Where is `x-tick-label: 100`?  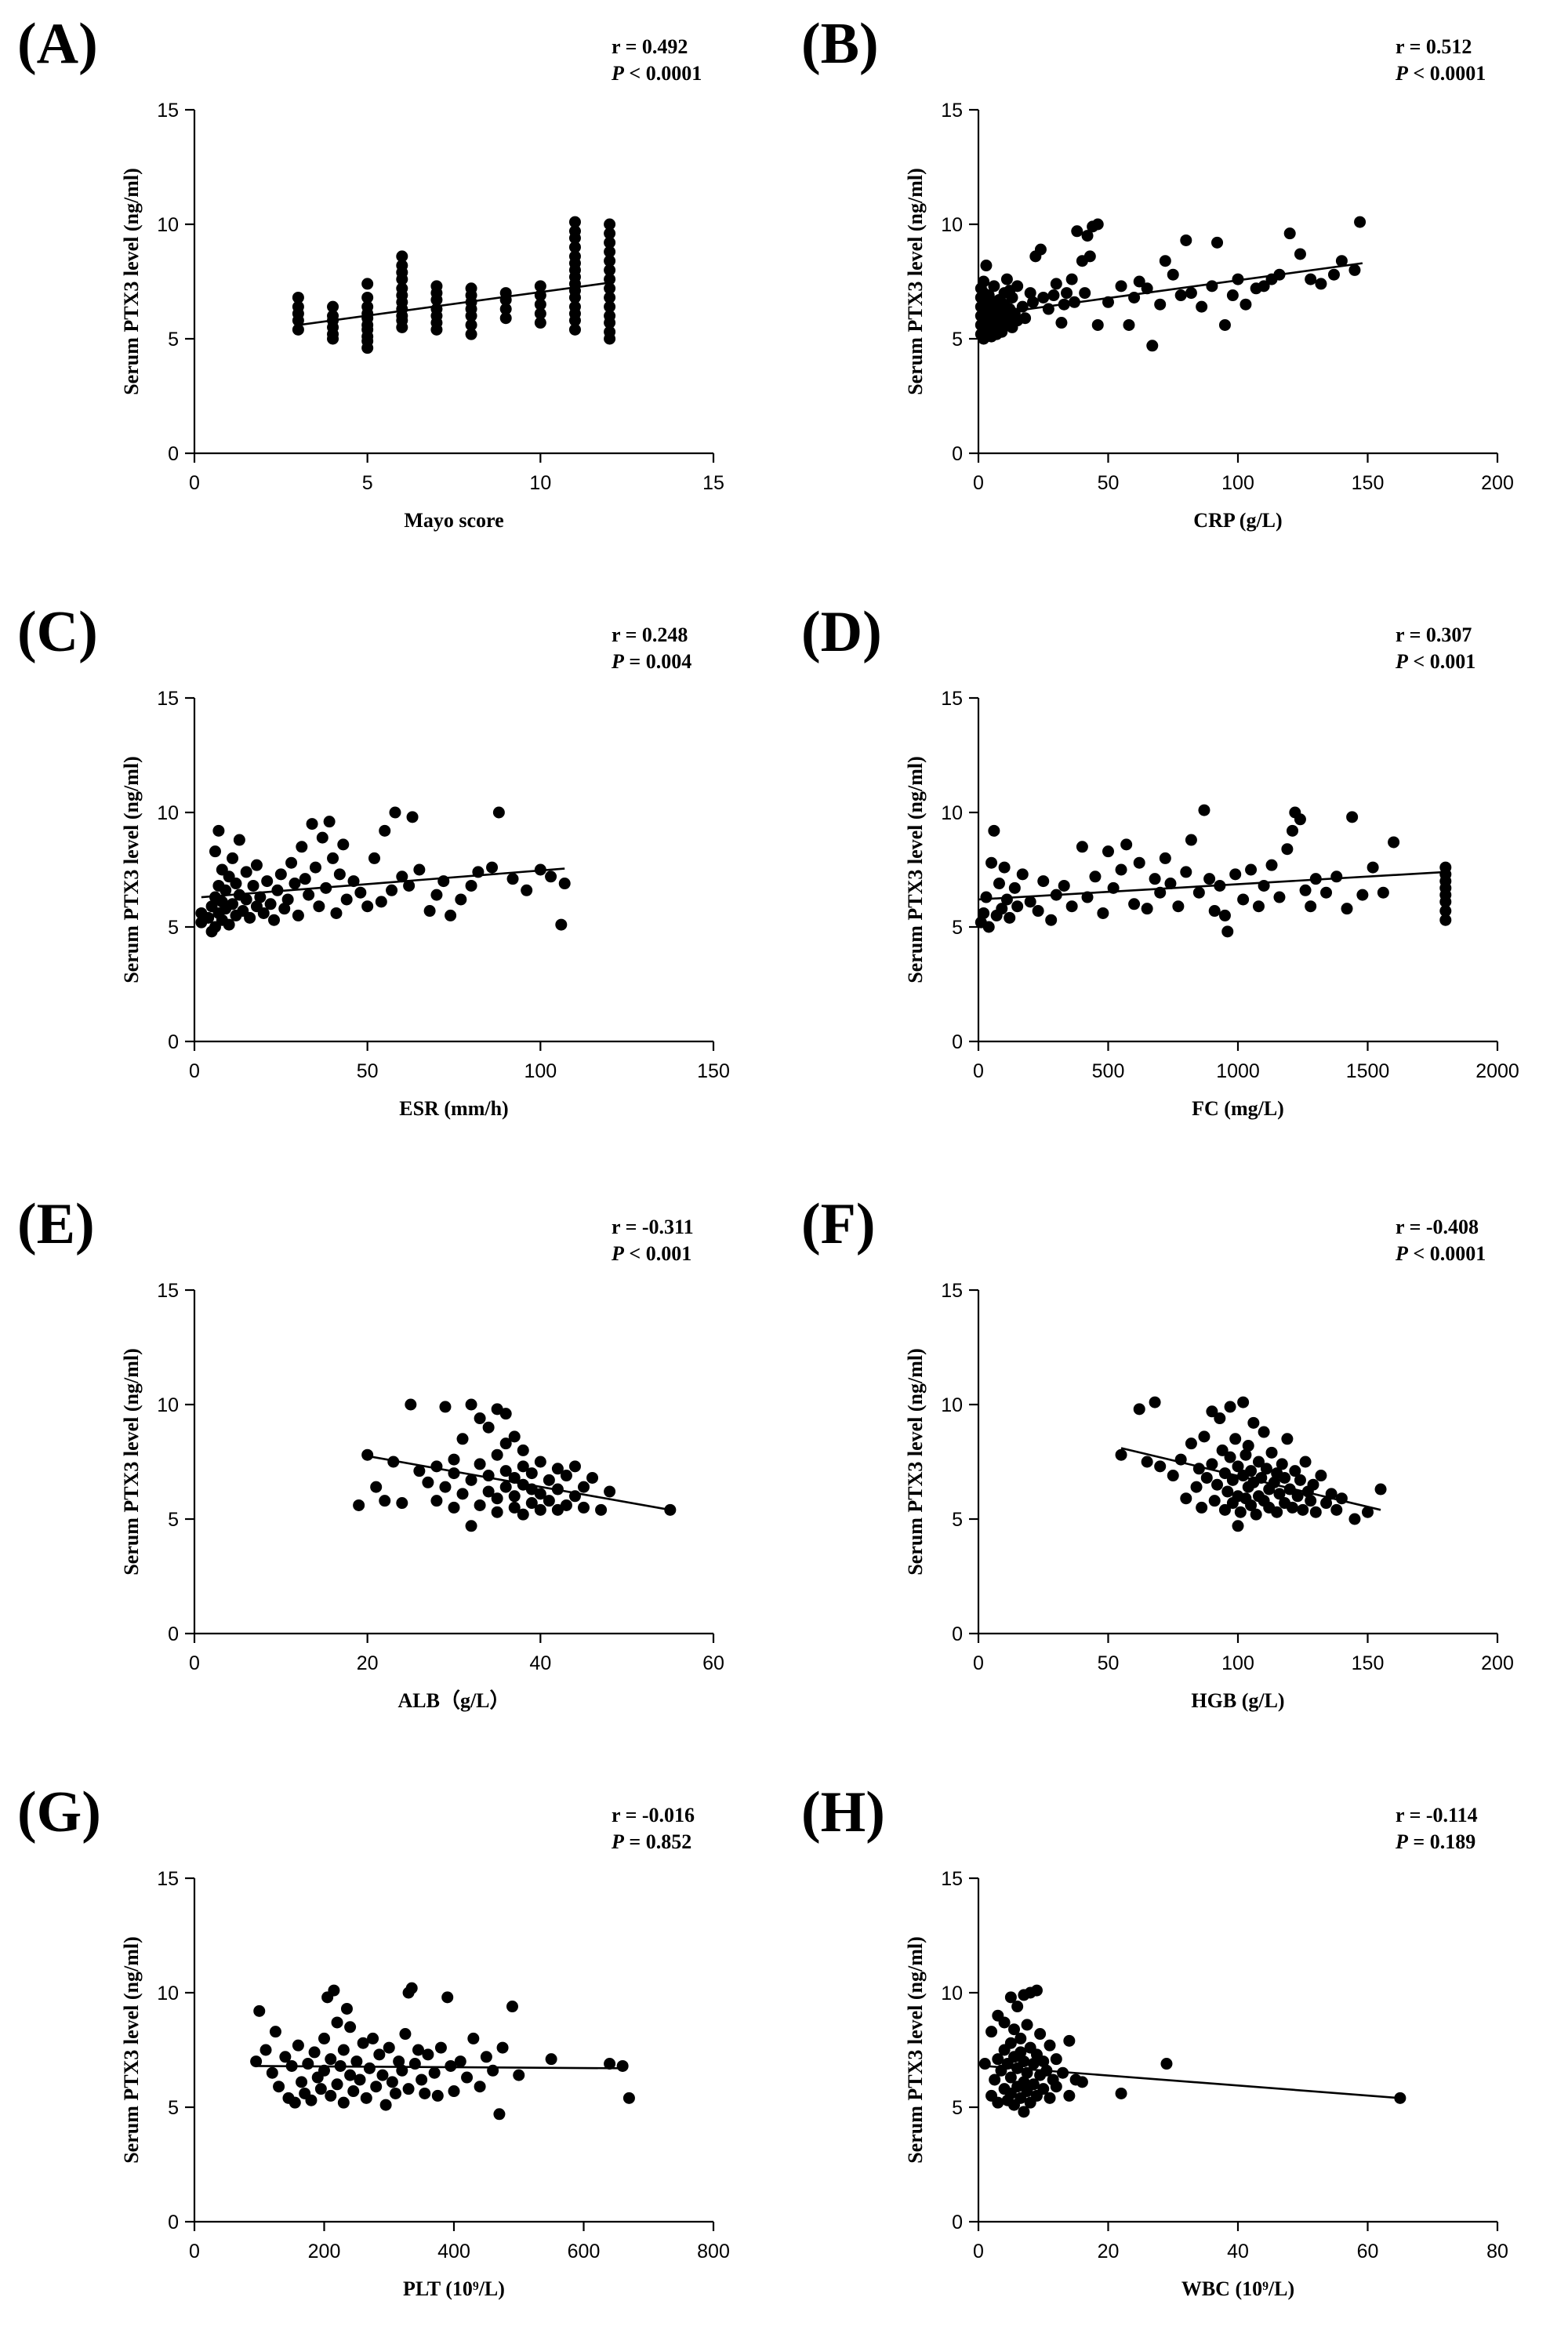
x-tick-label: 100 is located at coordinates (1237, 1663).